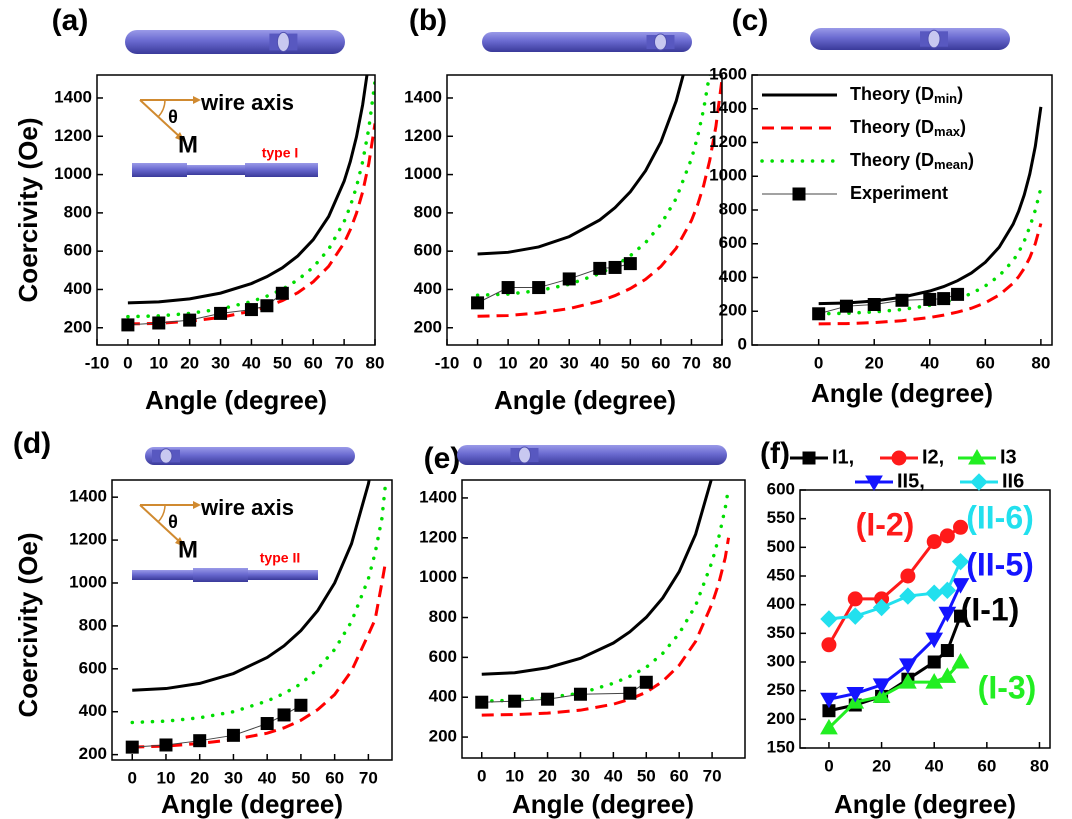 This screenshot has height=819, width=1072. Describe the element at coordinates (344, 362) in the screenshot. I see `x-tick-label: 70` at that location.